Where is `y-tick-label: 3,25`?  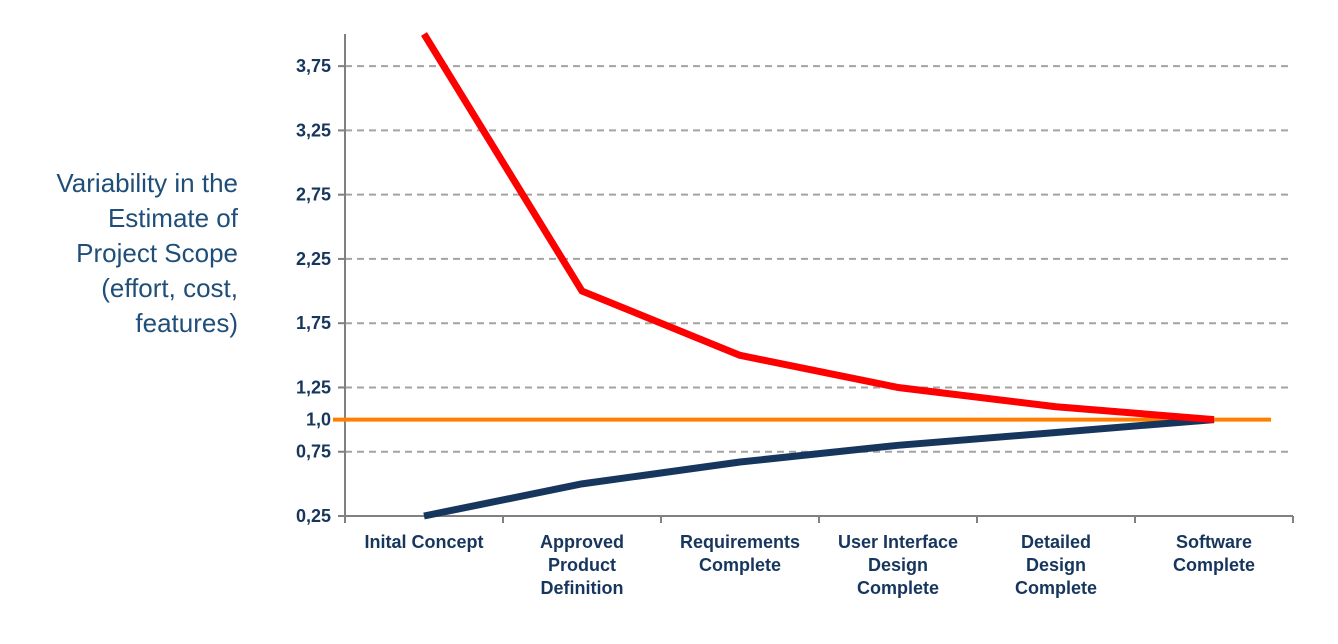
y-tick-label: 3,25 is located at coordinates (313, 130).